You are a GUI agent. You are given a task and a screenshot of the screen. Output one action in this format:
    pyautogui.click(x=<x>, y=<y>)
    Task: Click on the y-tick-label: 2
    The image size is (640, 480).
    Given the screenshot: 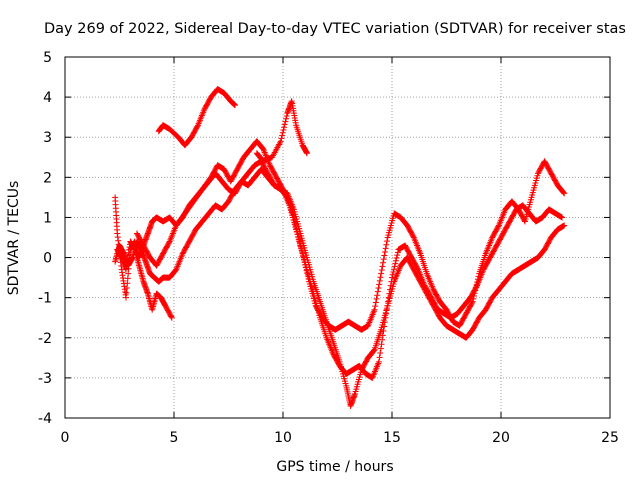 What is the action you would take?
    pyautogui.click(x=47, y=178)
    